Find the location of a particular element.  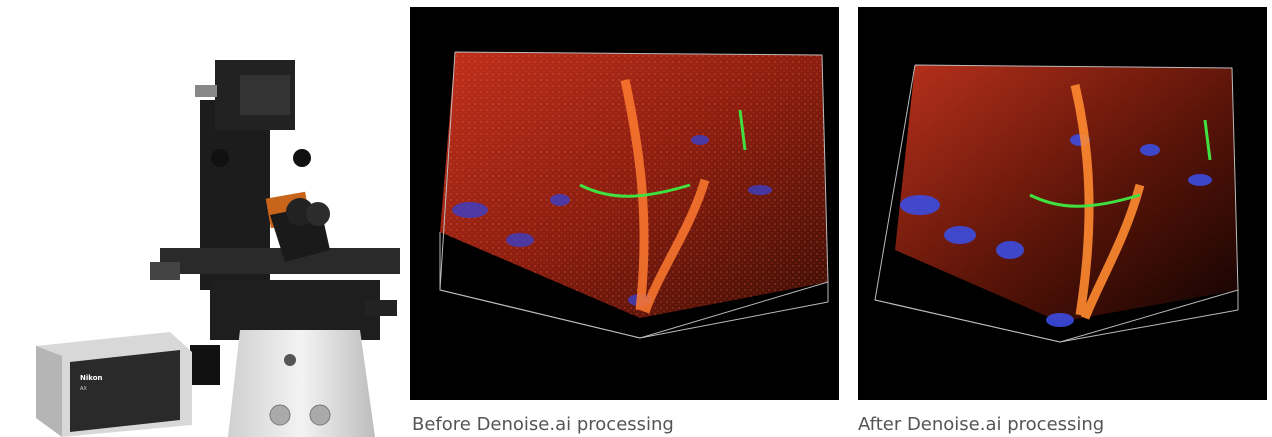

caption-after: After Denoise.ai processing is located at coordinates (981, 424).